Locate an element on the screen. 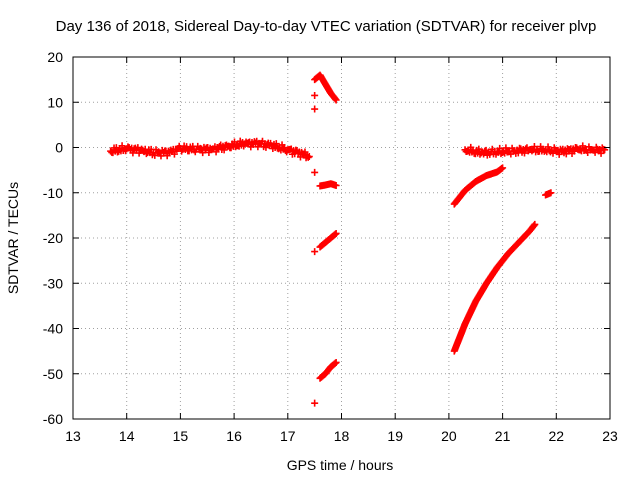  y-tick-labels: 20 10 0 -10 -20 -30 -40 -50 -60 is located at coordinates (53, 238).